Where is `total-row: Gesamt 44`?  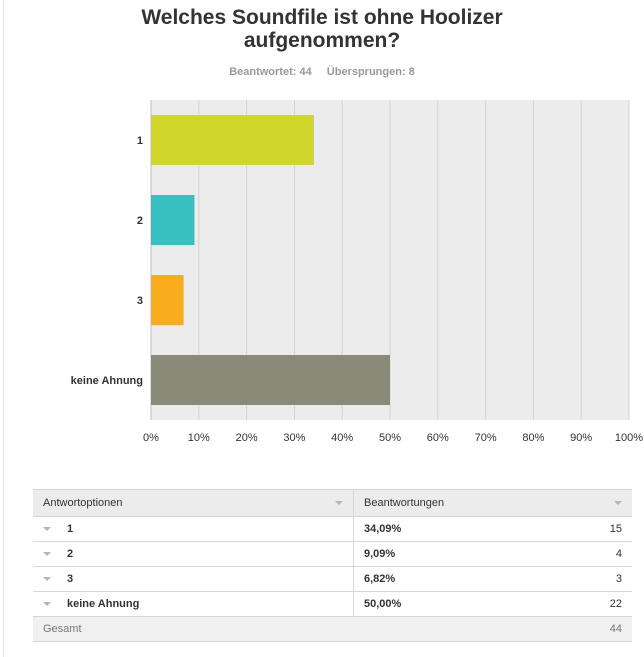 total-row: Gesamt 44 is located at coordinates (332, 629).